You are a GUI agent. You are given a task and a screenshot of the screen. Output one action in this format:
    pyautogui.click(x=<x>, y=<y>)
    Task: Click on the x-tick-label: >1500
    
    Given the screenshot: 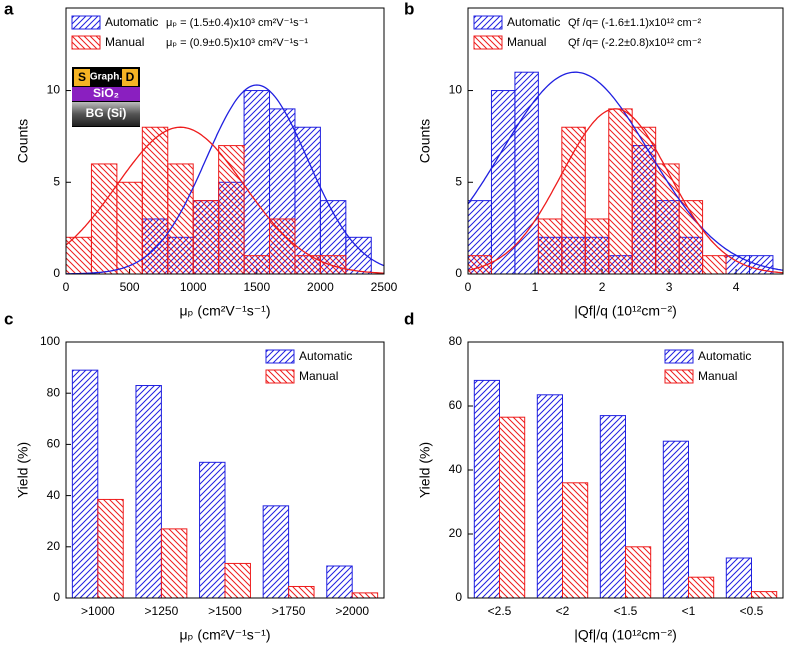 What is the action you would take?
    pyautogui.click(x=225, y=611)
    